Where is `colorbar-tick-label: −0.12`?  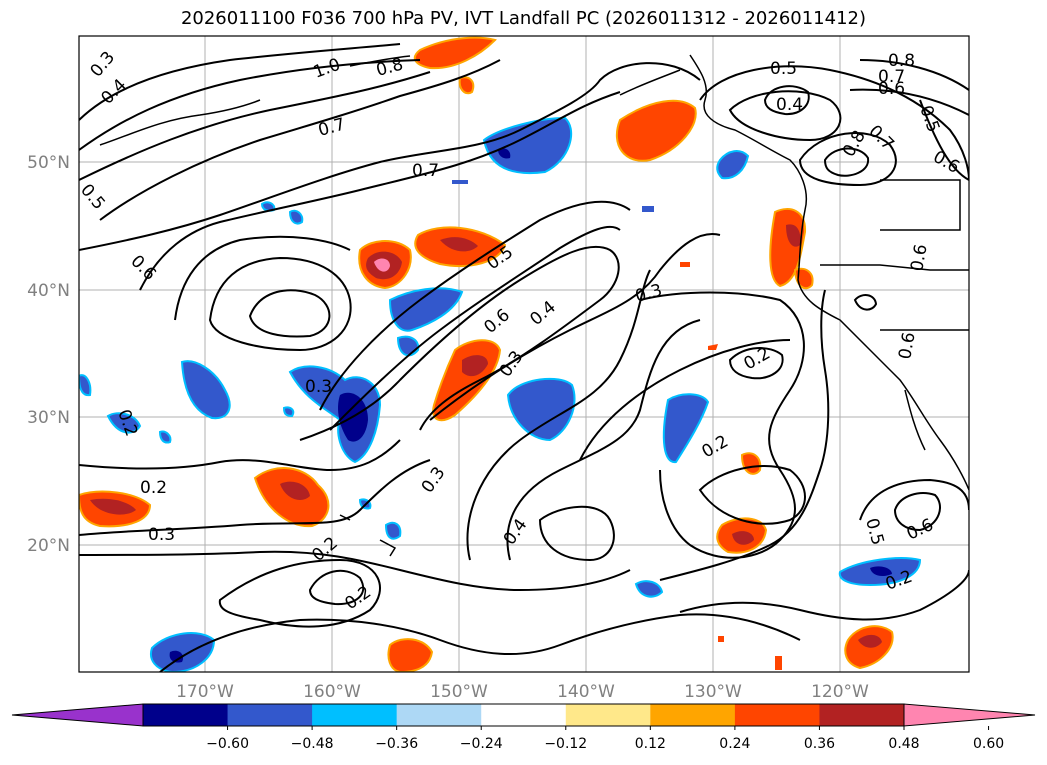 colorbar-tick-label: −0.12 is located at coordinates (565, 744).